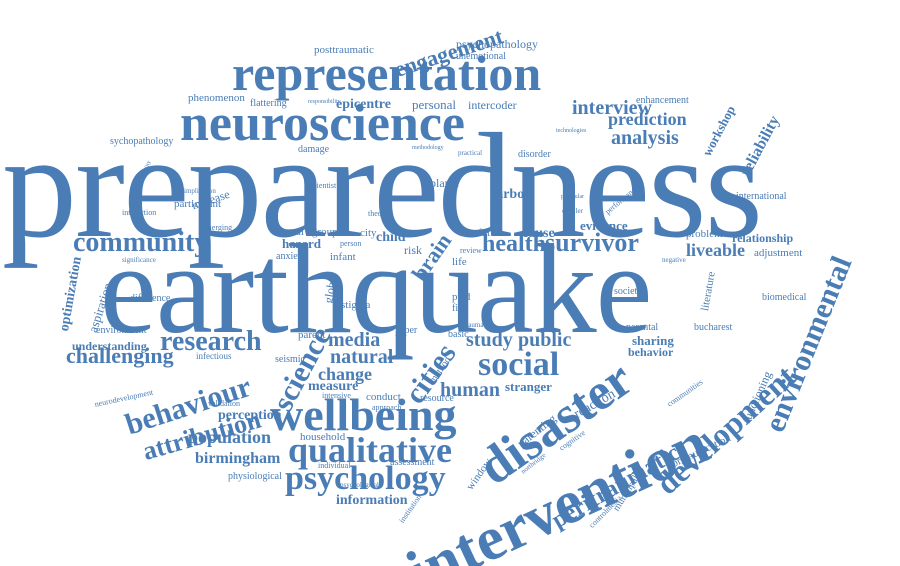 This screenshot has width=900, height=566. What do you see at coordinates (715, 250) in the screenshot?
I see `word-liveable: liveable` at bounding box center [715, 250].